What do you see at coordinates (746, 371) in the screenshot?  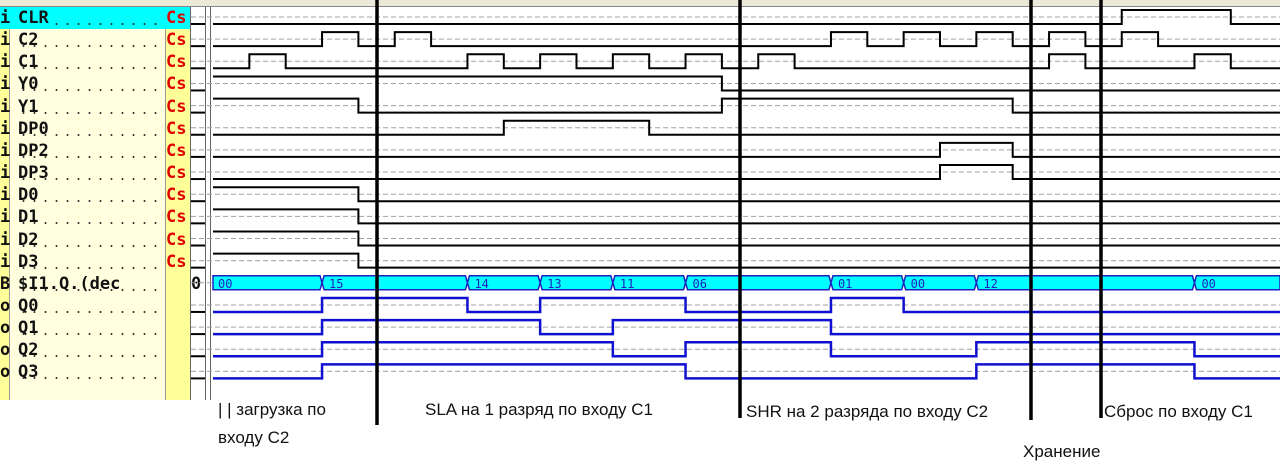 I see `waveform-q3` at bounding box center [746, 371].